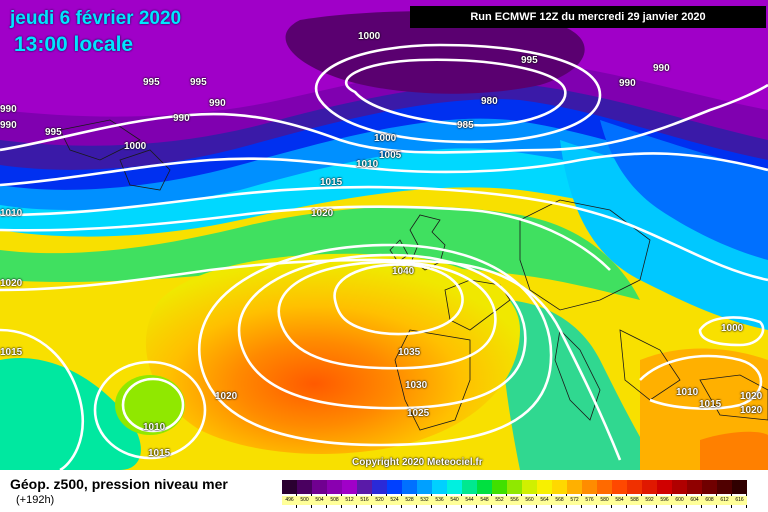 This screenshot has height=512, width=768. What do you see at coordinates (694, 500) in the screenshot?
I see `scale-label: 604` at bounding box center [694, 500].